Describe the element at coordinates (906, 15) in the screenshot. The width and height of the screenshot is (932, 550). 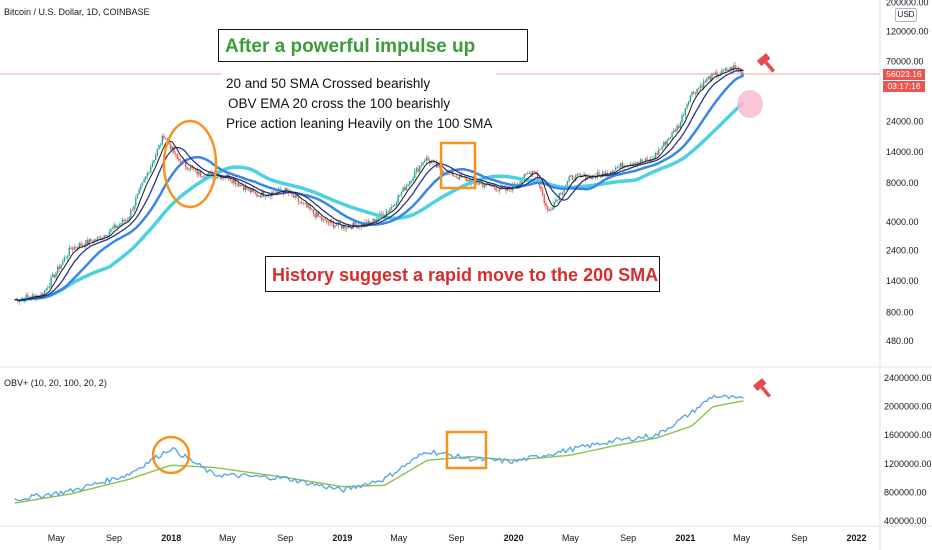
I see `currency-badge: USD` at that location.